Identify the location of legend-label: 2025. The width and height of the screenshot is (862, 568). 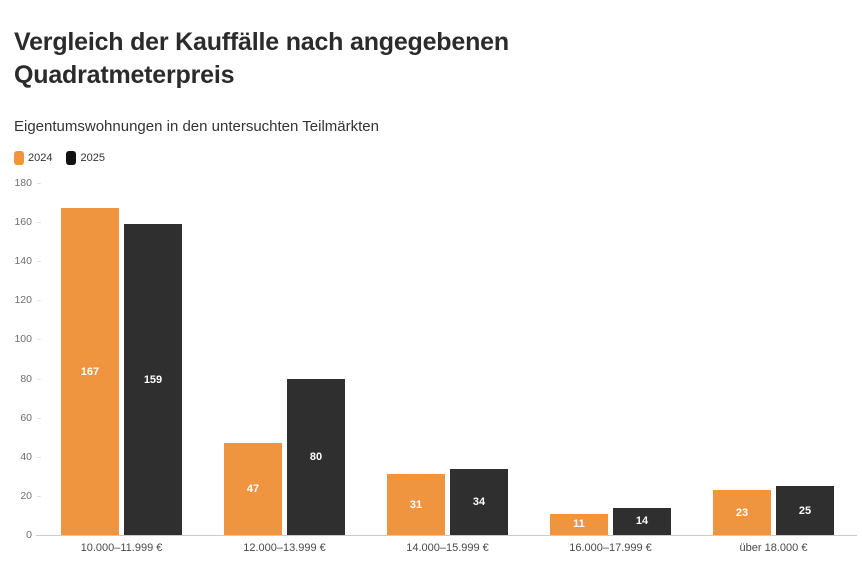
(92, 158).